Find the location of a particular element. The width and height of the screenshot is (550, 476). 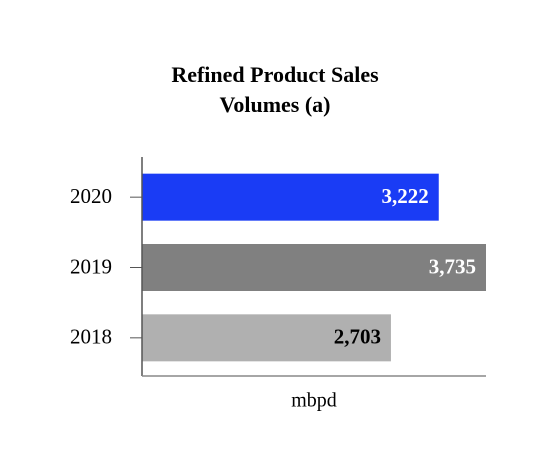

y-tick-label: 2020 is located at coordinates (91, 196).